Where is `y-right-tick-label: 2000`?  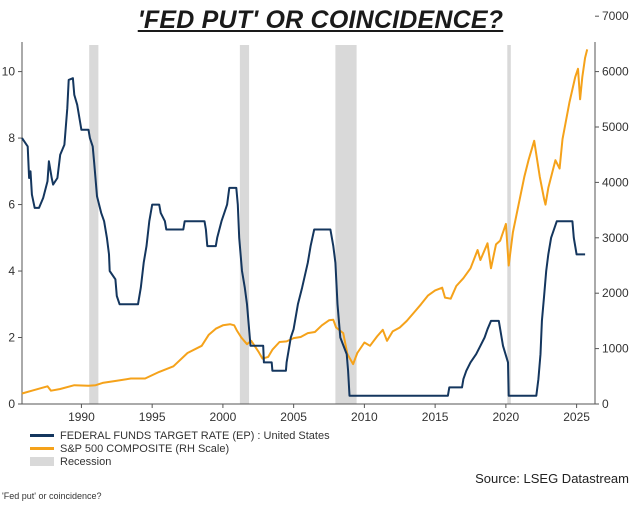 y-right-tick-label: 2000 is located at coordinates (615, 293).